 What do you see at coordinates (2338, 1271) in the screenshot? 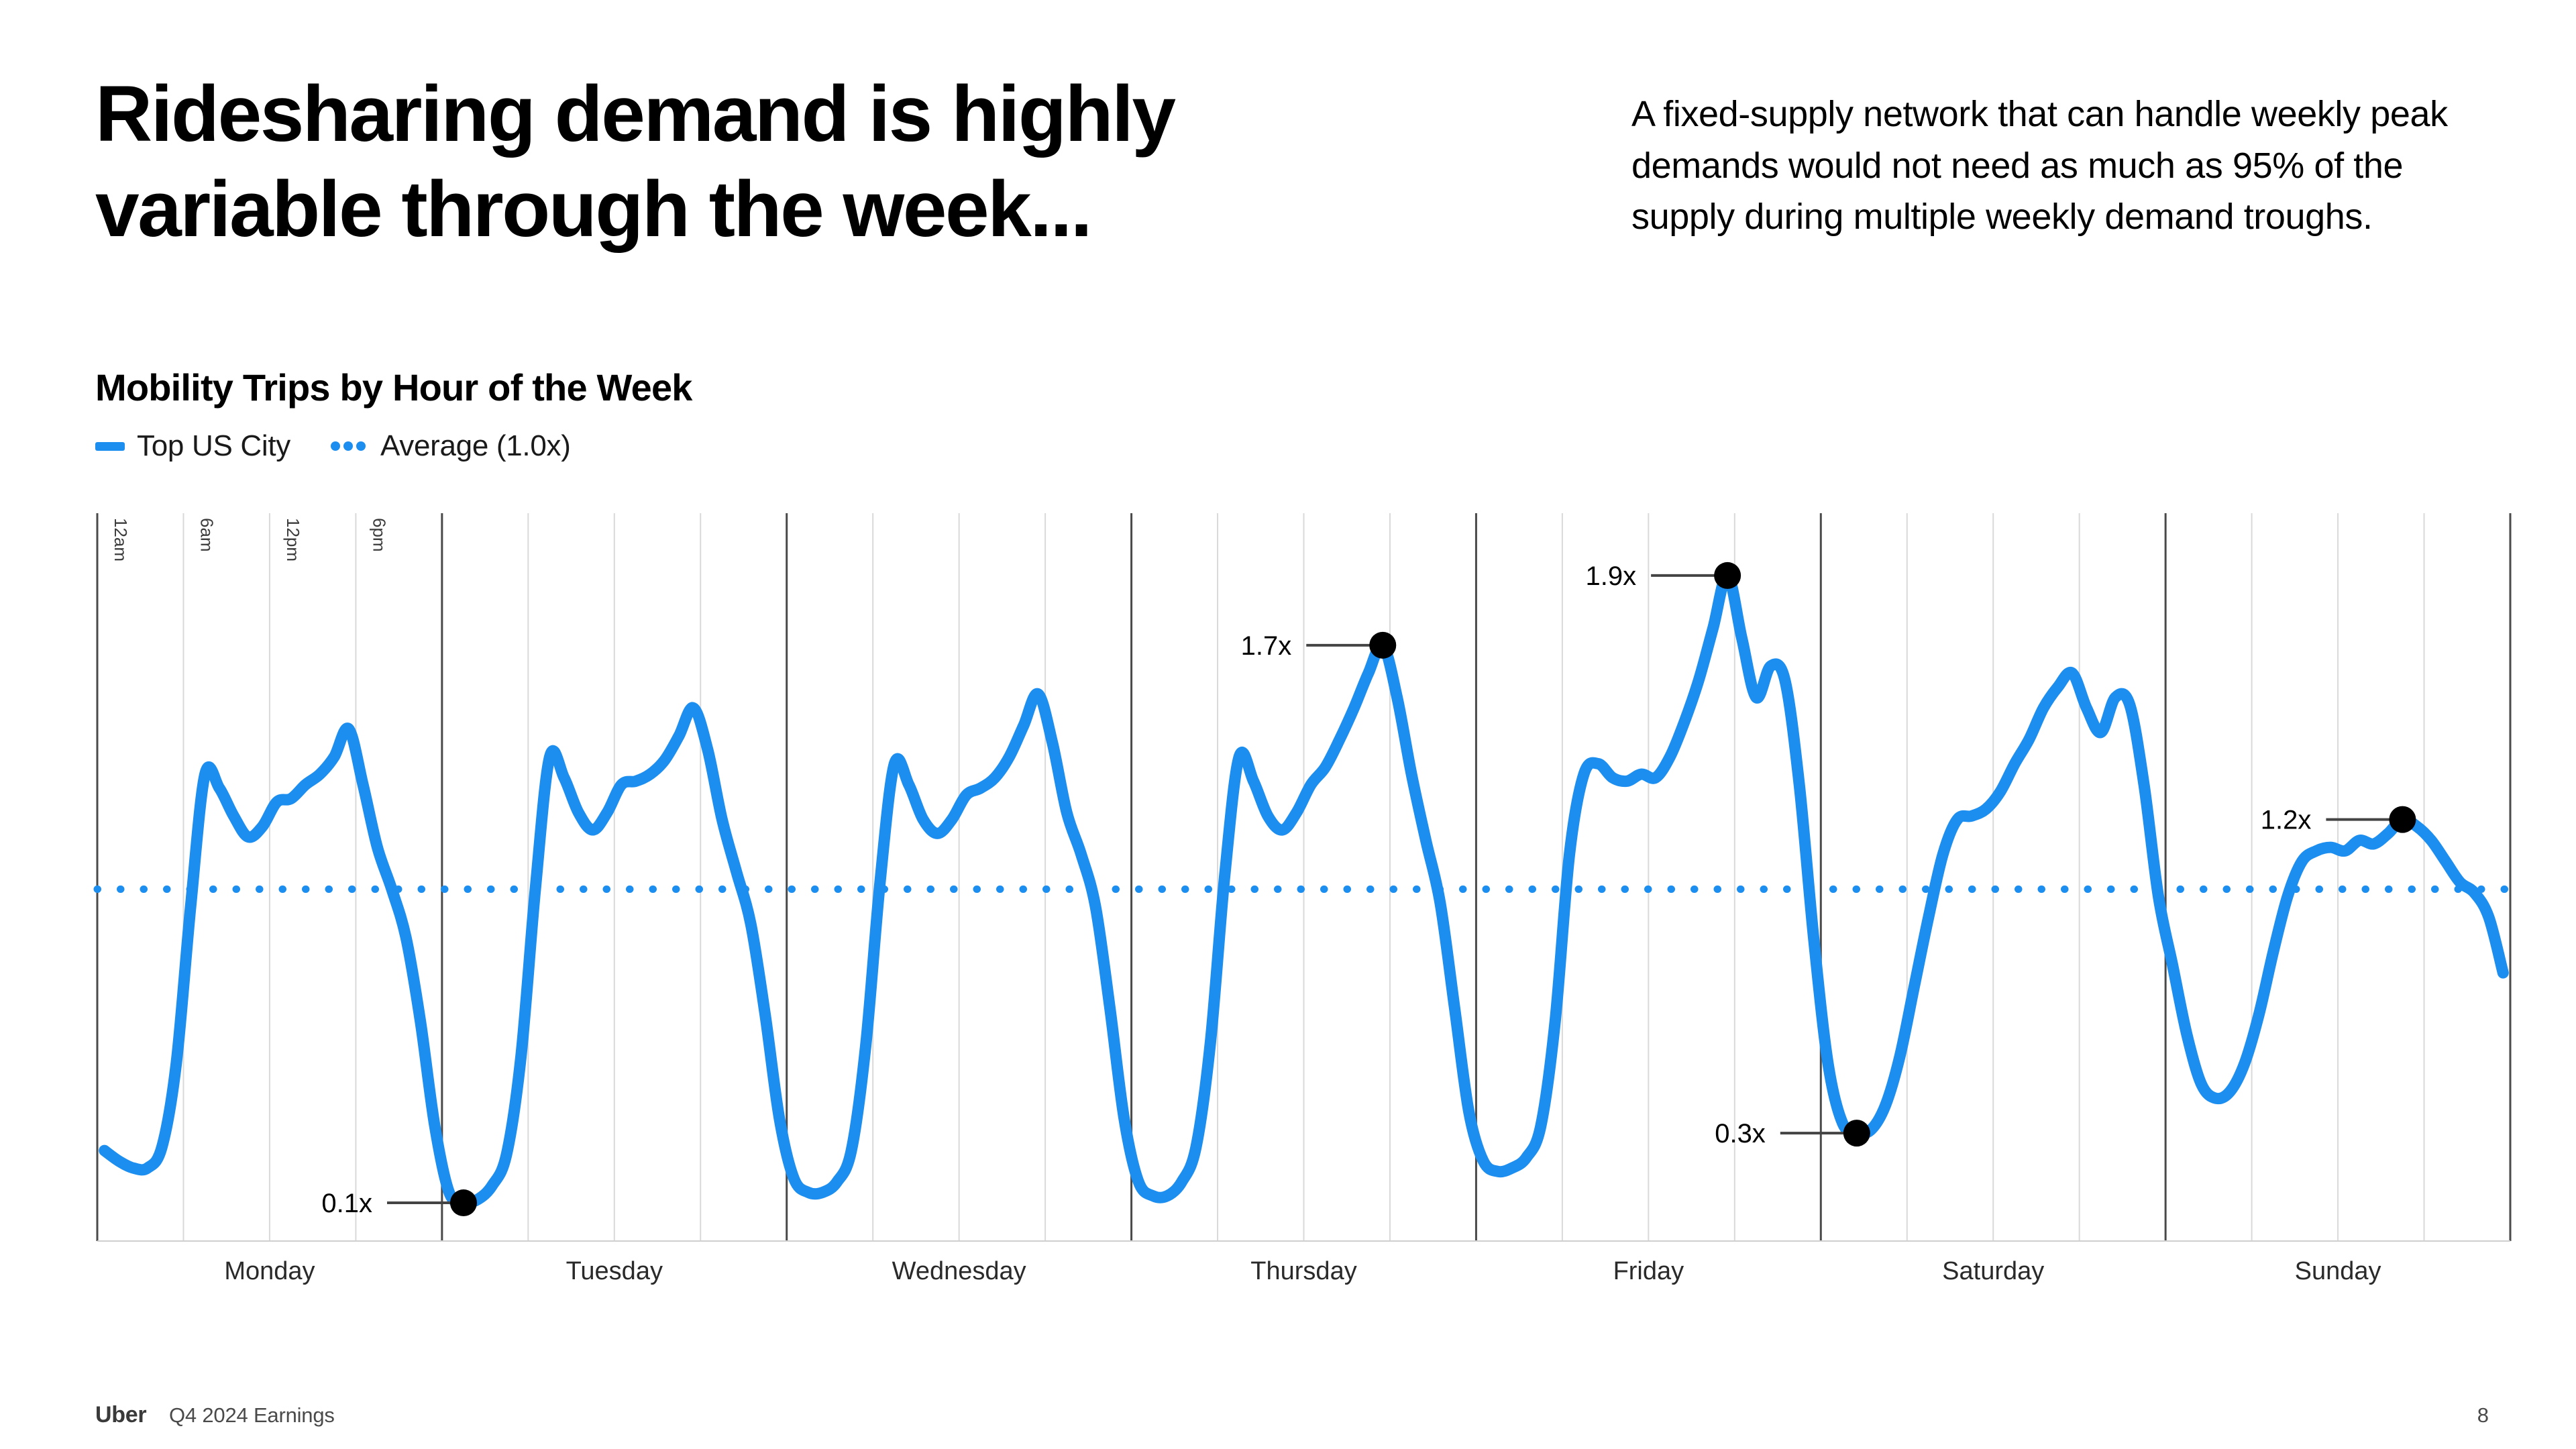
I see `day-axis-label-sunday: Sunday` at bounding box center [2338, 1271].